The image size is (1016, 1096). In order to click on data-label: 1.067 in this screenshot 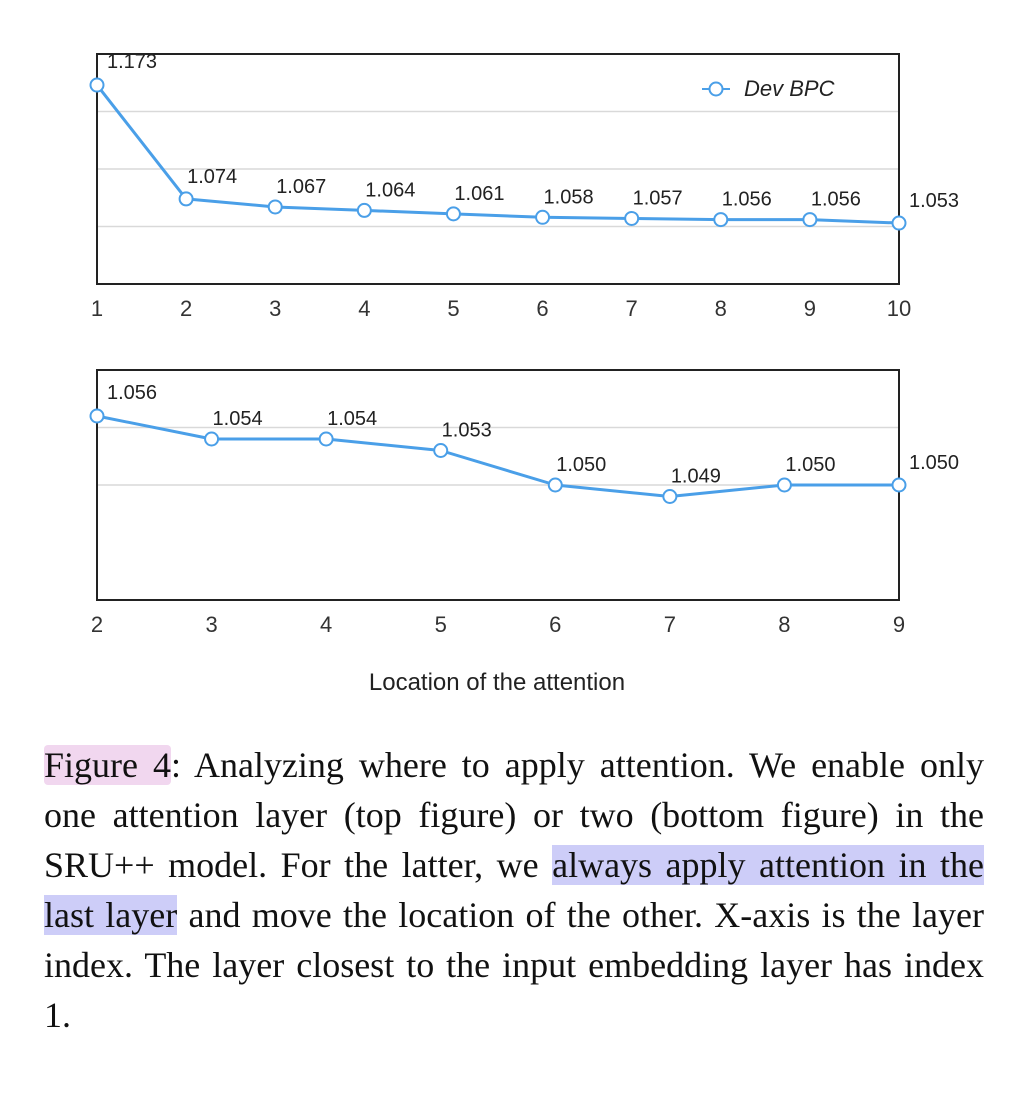, I will do `click(301, 187)`.